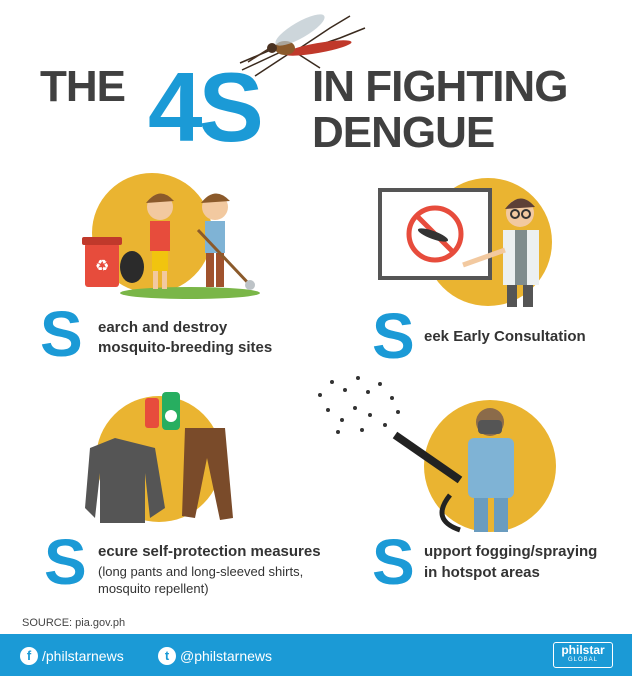  What do you see at coordinates (583, 650) in the screenshot?
I see `logo-top-text: philstar` at bounding box center [583, 650].